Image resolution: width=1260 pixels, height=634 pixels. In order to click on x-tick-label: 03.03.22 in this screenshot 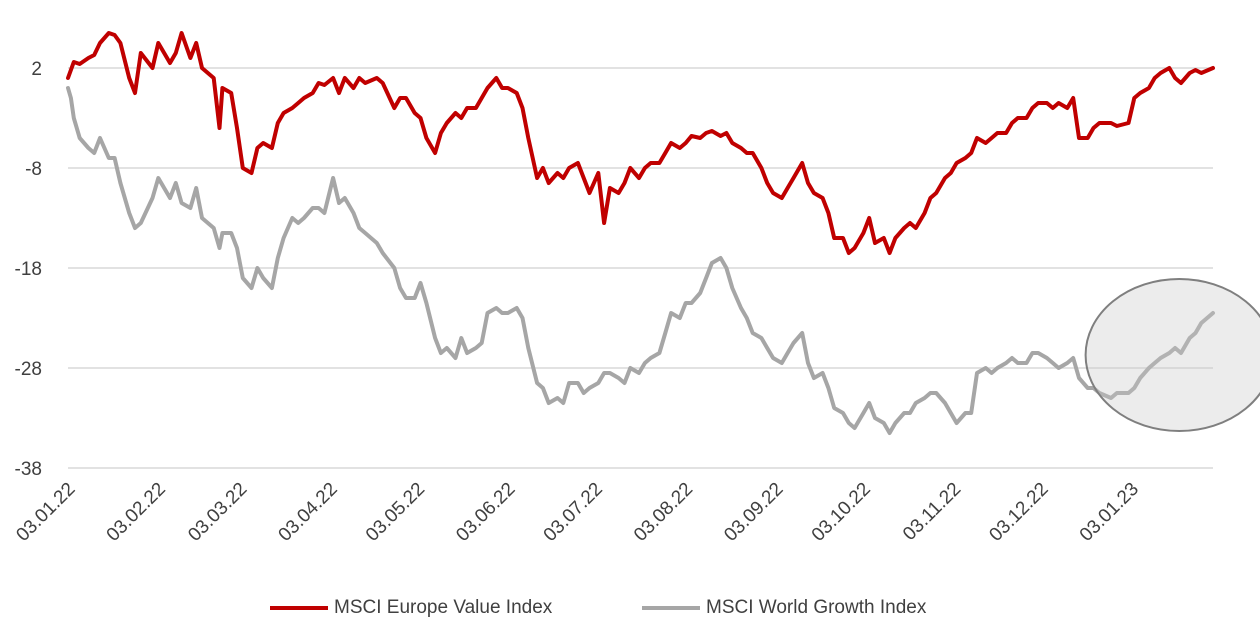, I will do `click(217, 512)`.